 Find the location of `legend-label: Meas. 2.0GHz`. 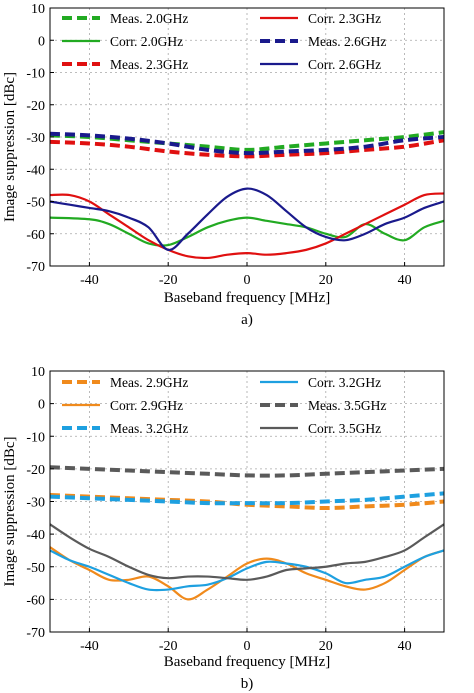

legend-label: Meas. 2.0GHz is located at coordinates (149, 18).